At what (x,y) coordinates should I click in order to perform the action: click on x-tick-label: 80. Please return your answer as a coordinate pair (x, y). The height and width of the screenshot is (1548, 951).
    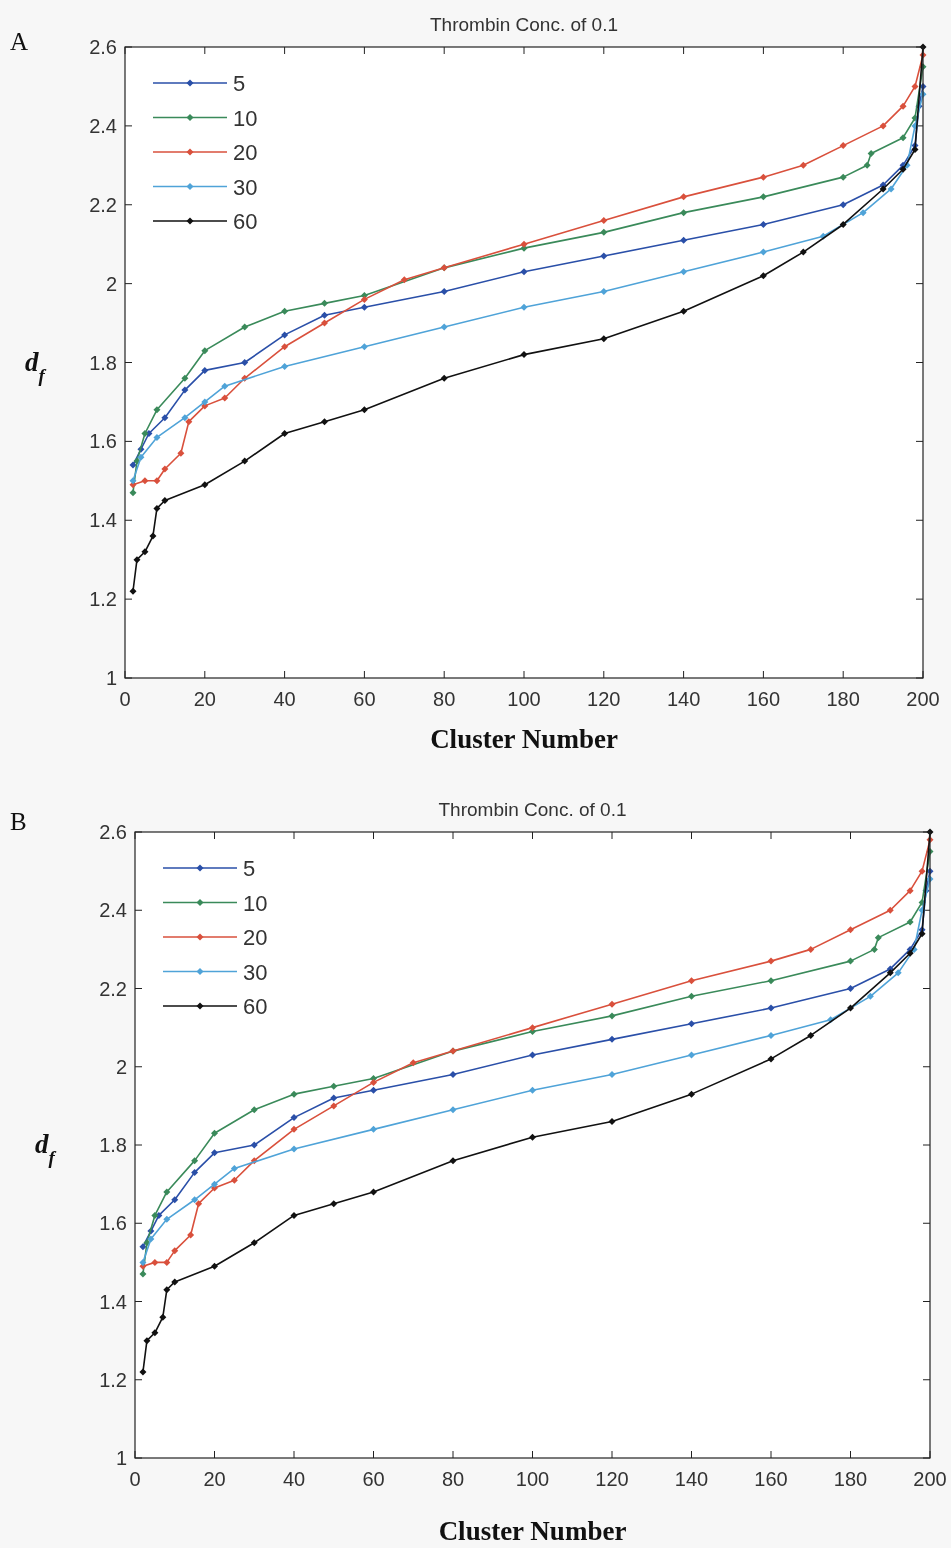
    Looking at the image, I should click on (453, 1479).